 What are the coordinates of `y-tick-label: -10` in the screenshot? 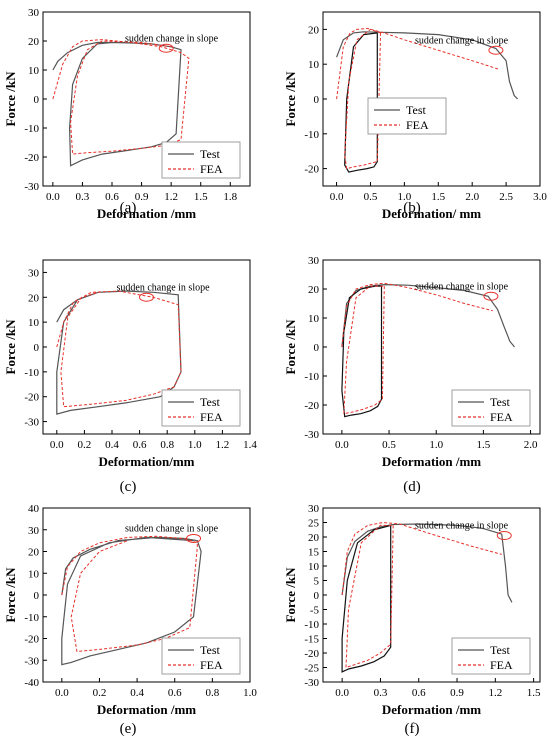 It's located at (31, 373).